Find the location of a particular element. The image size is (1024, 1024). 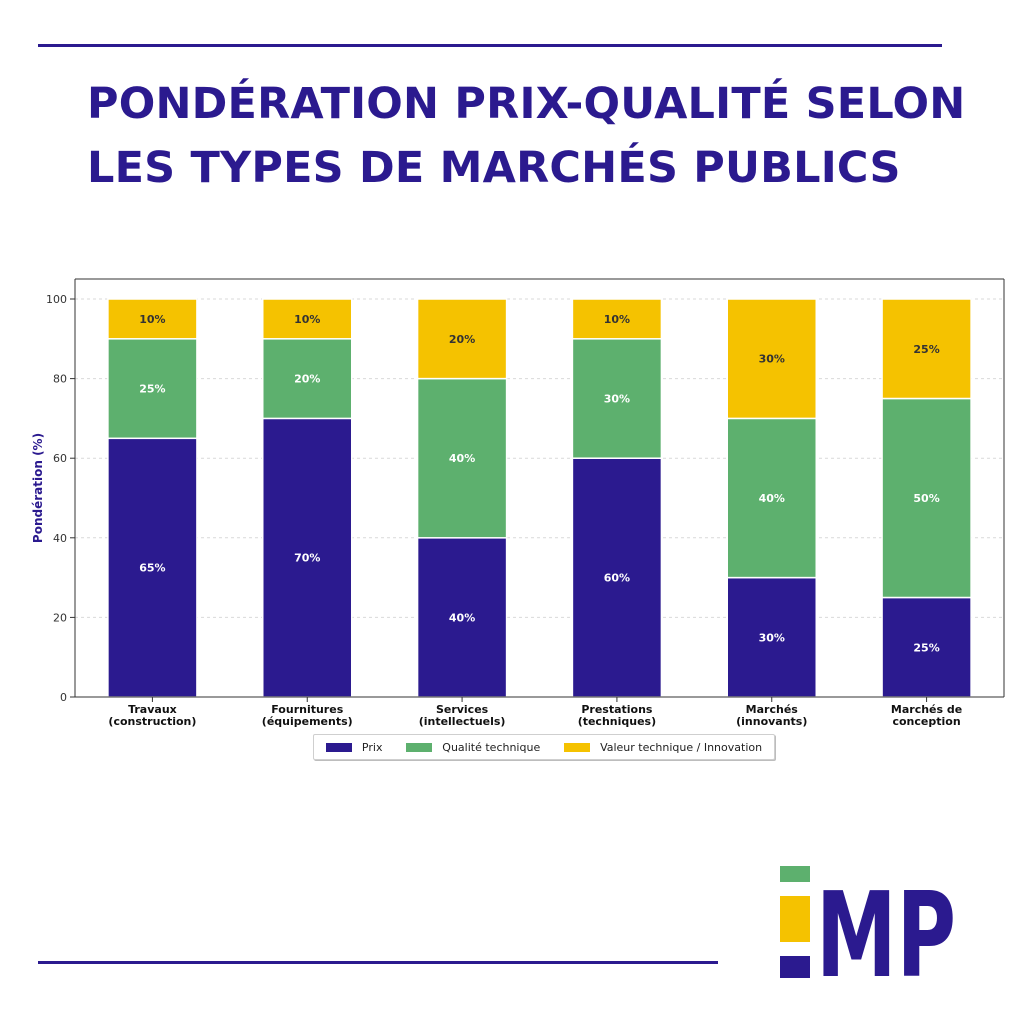

data-label-2-3: 40% is located at coordinates (462, 458).